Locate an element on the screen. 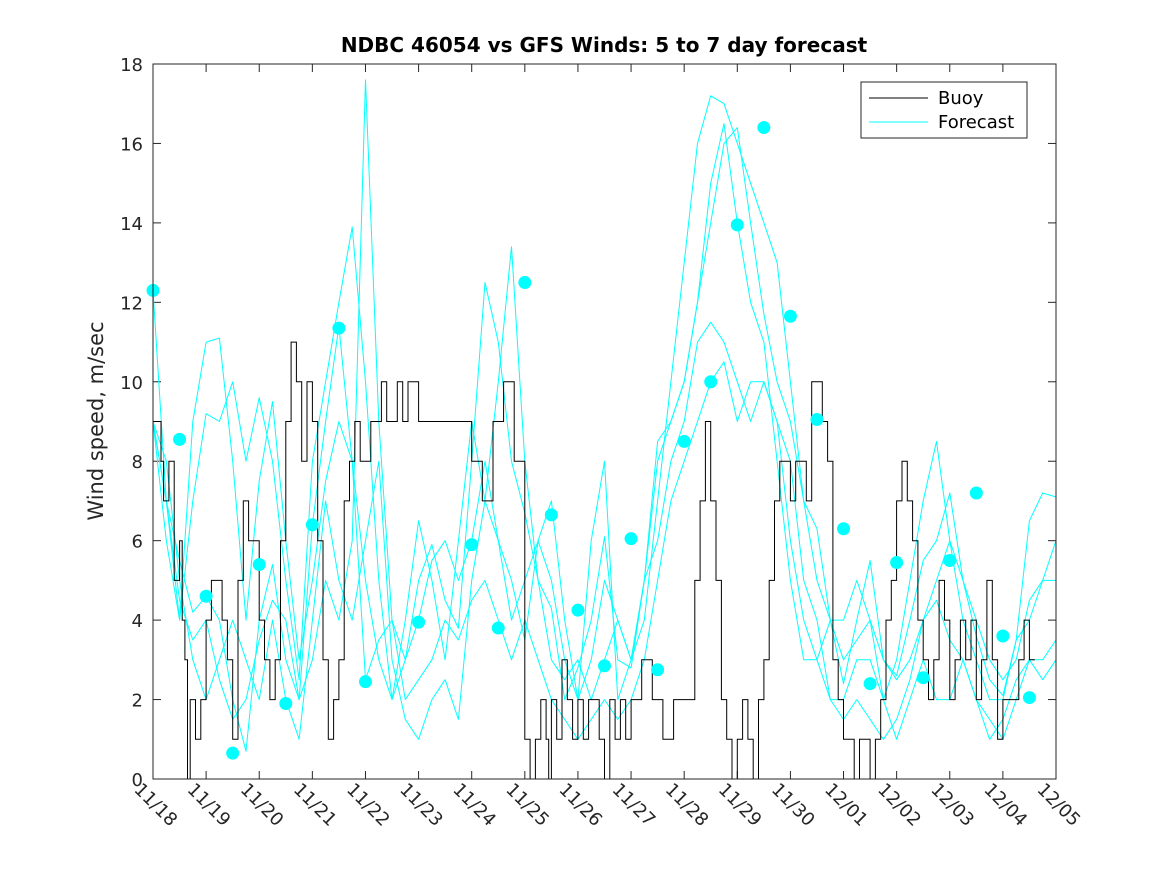  y-tick-label: 18 is located at coordinates (131, 65).